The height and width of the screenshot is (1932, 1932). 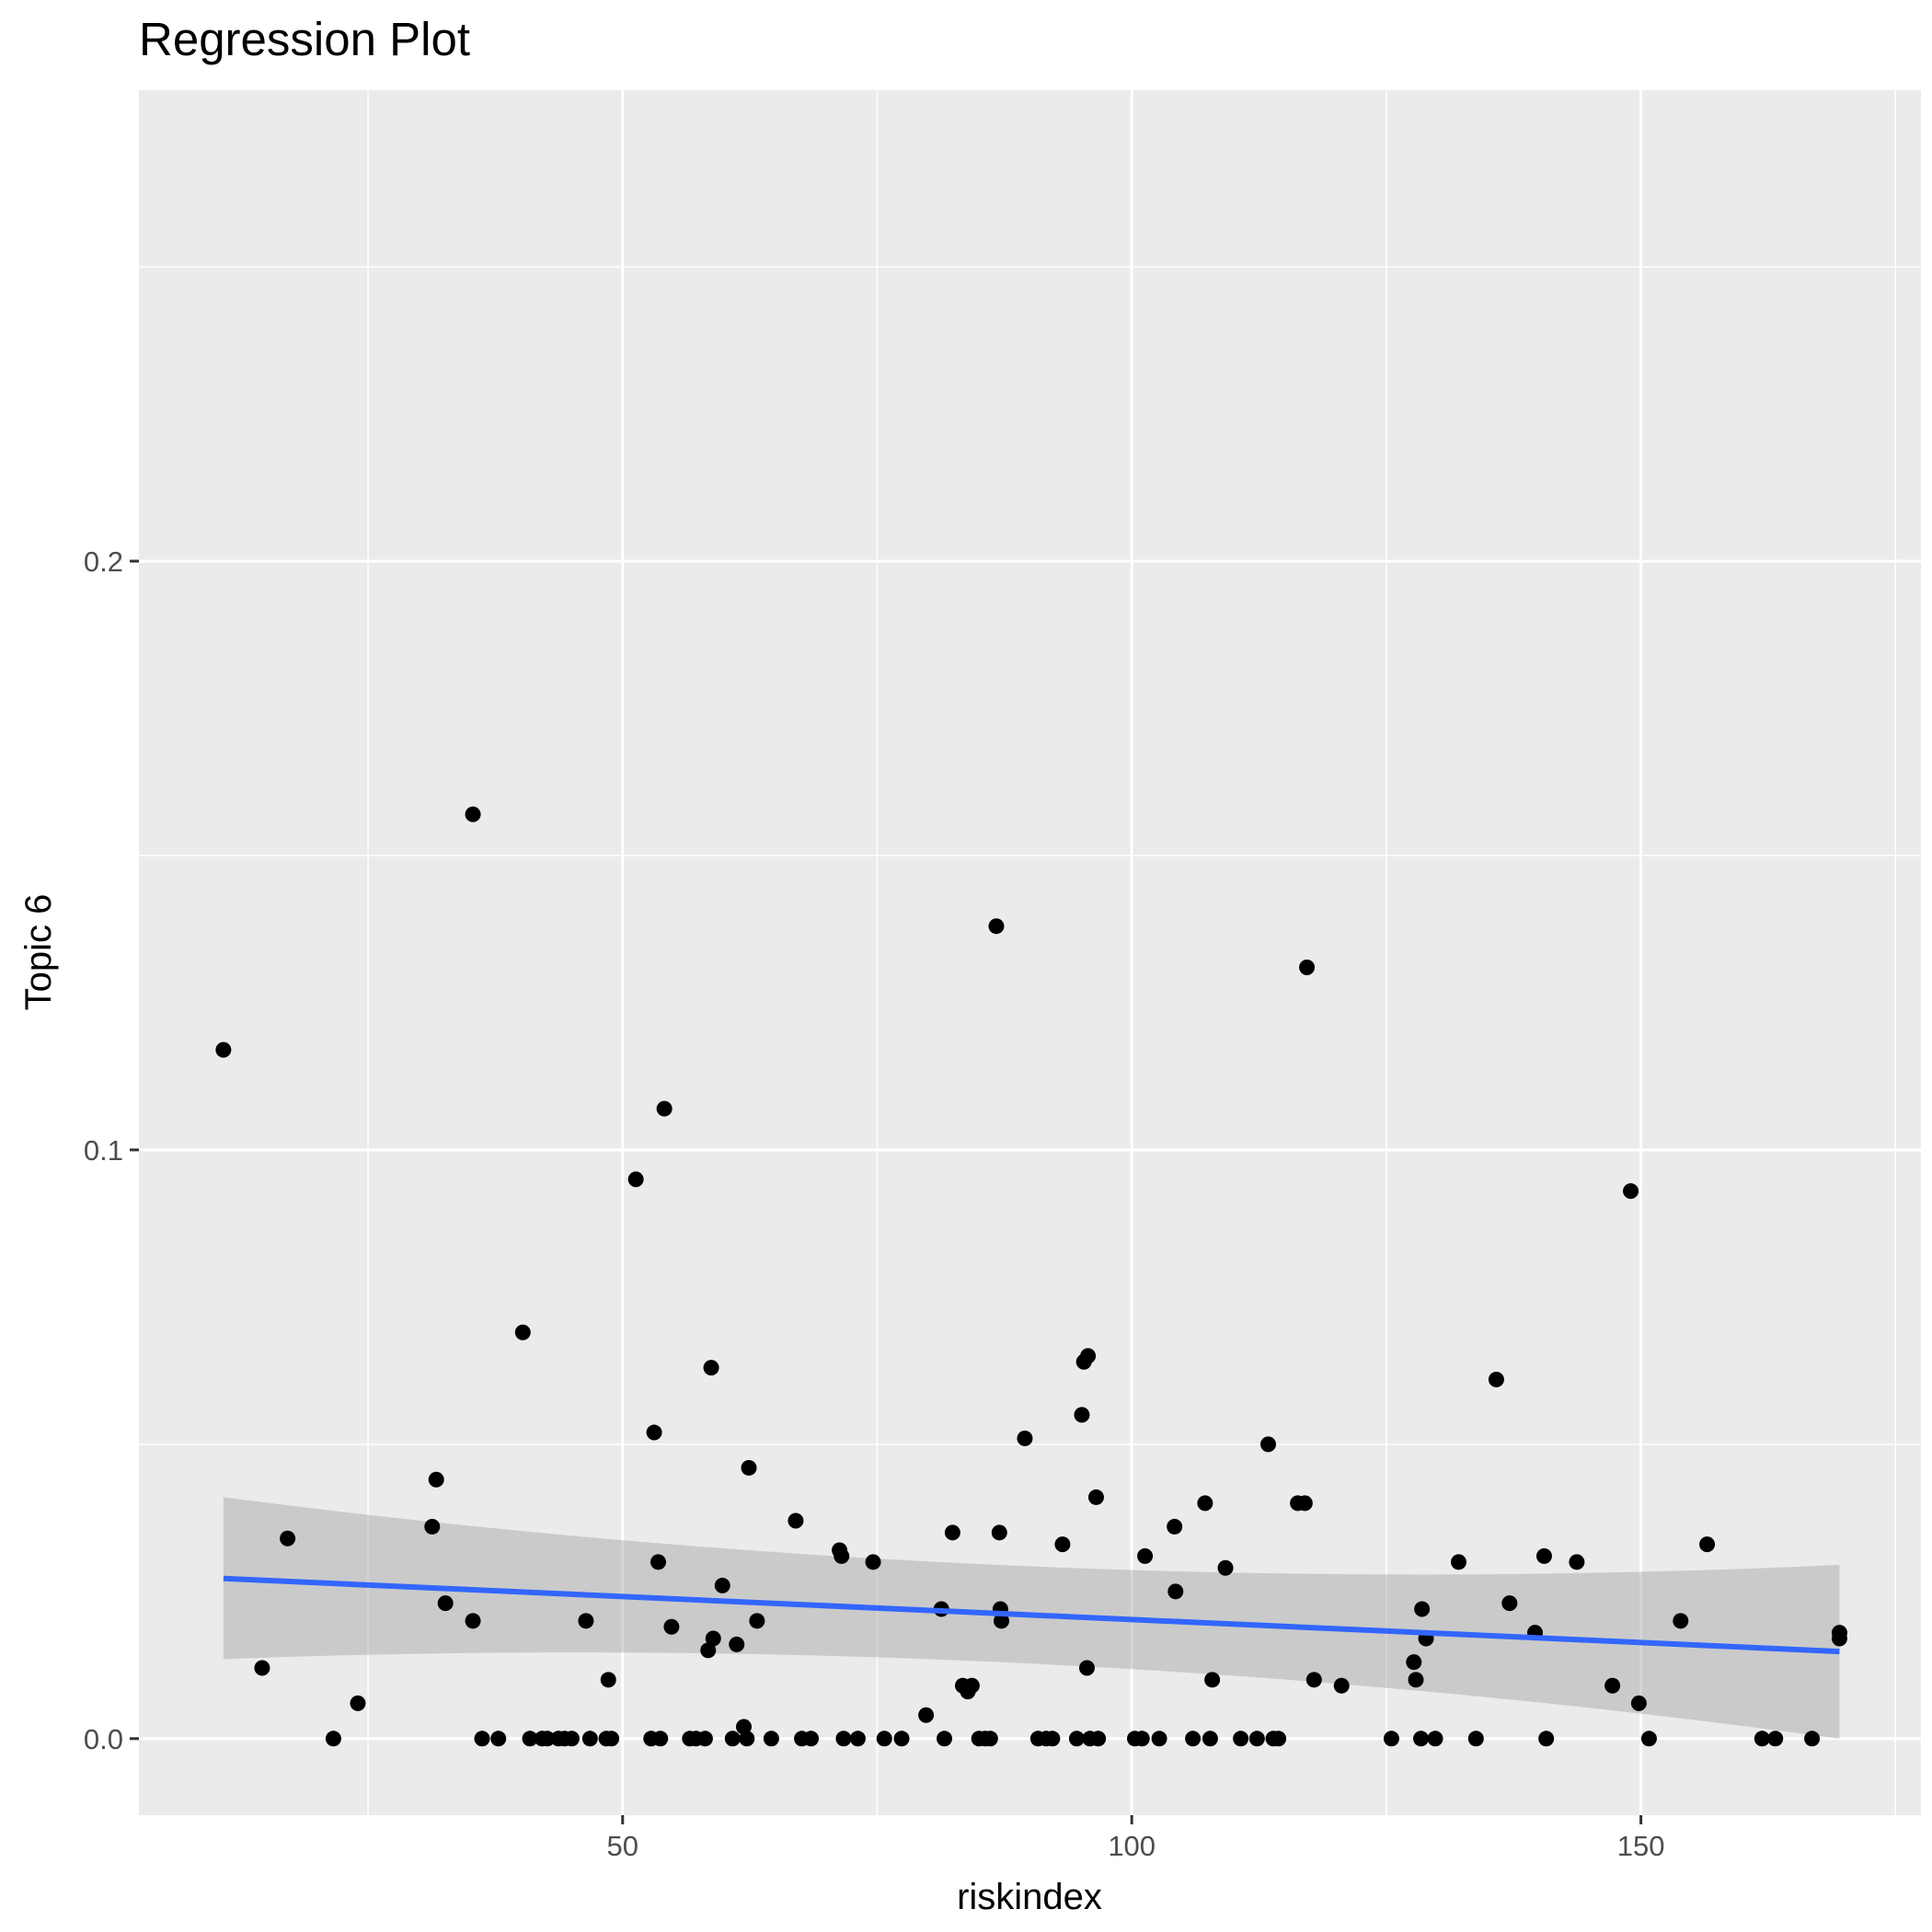 I want to click on confidence-band, so click(x=1031, y=1618).